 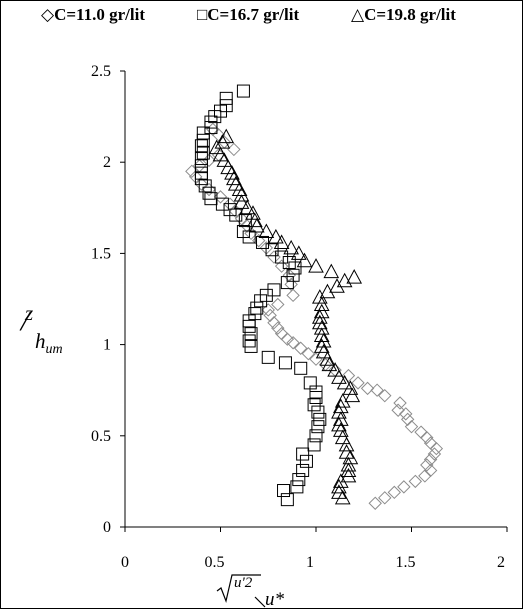 I want to click on legend-item-c19: △C=19.8 gr/lit, so click(x=403, y=15).